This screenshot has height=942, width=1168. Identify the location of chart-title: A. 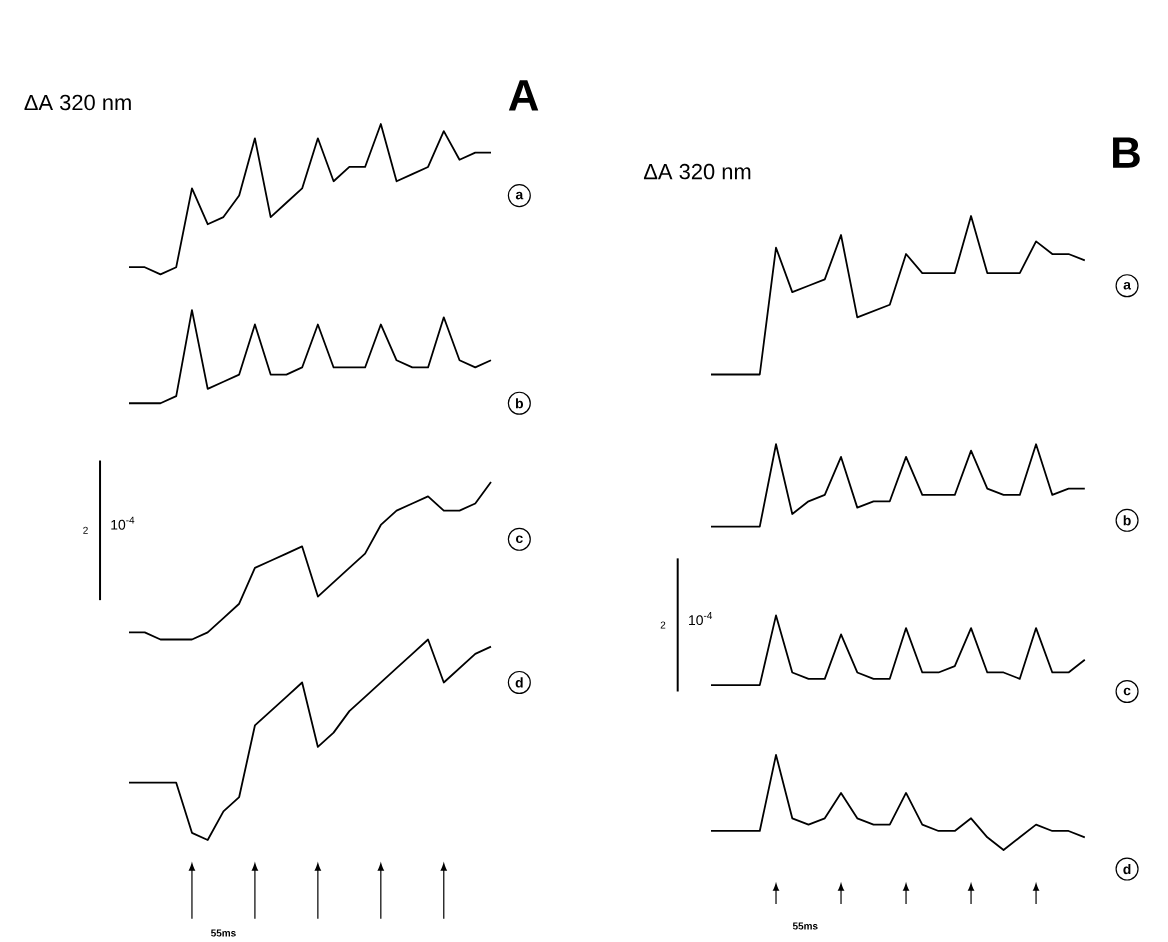
(523, 95).